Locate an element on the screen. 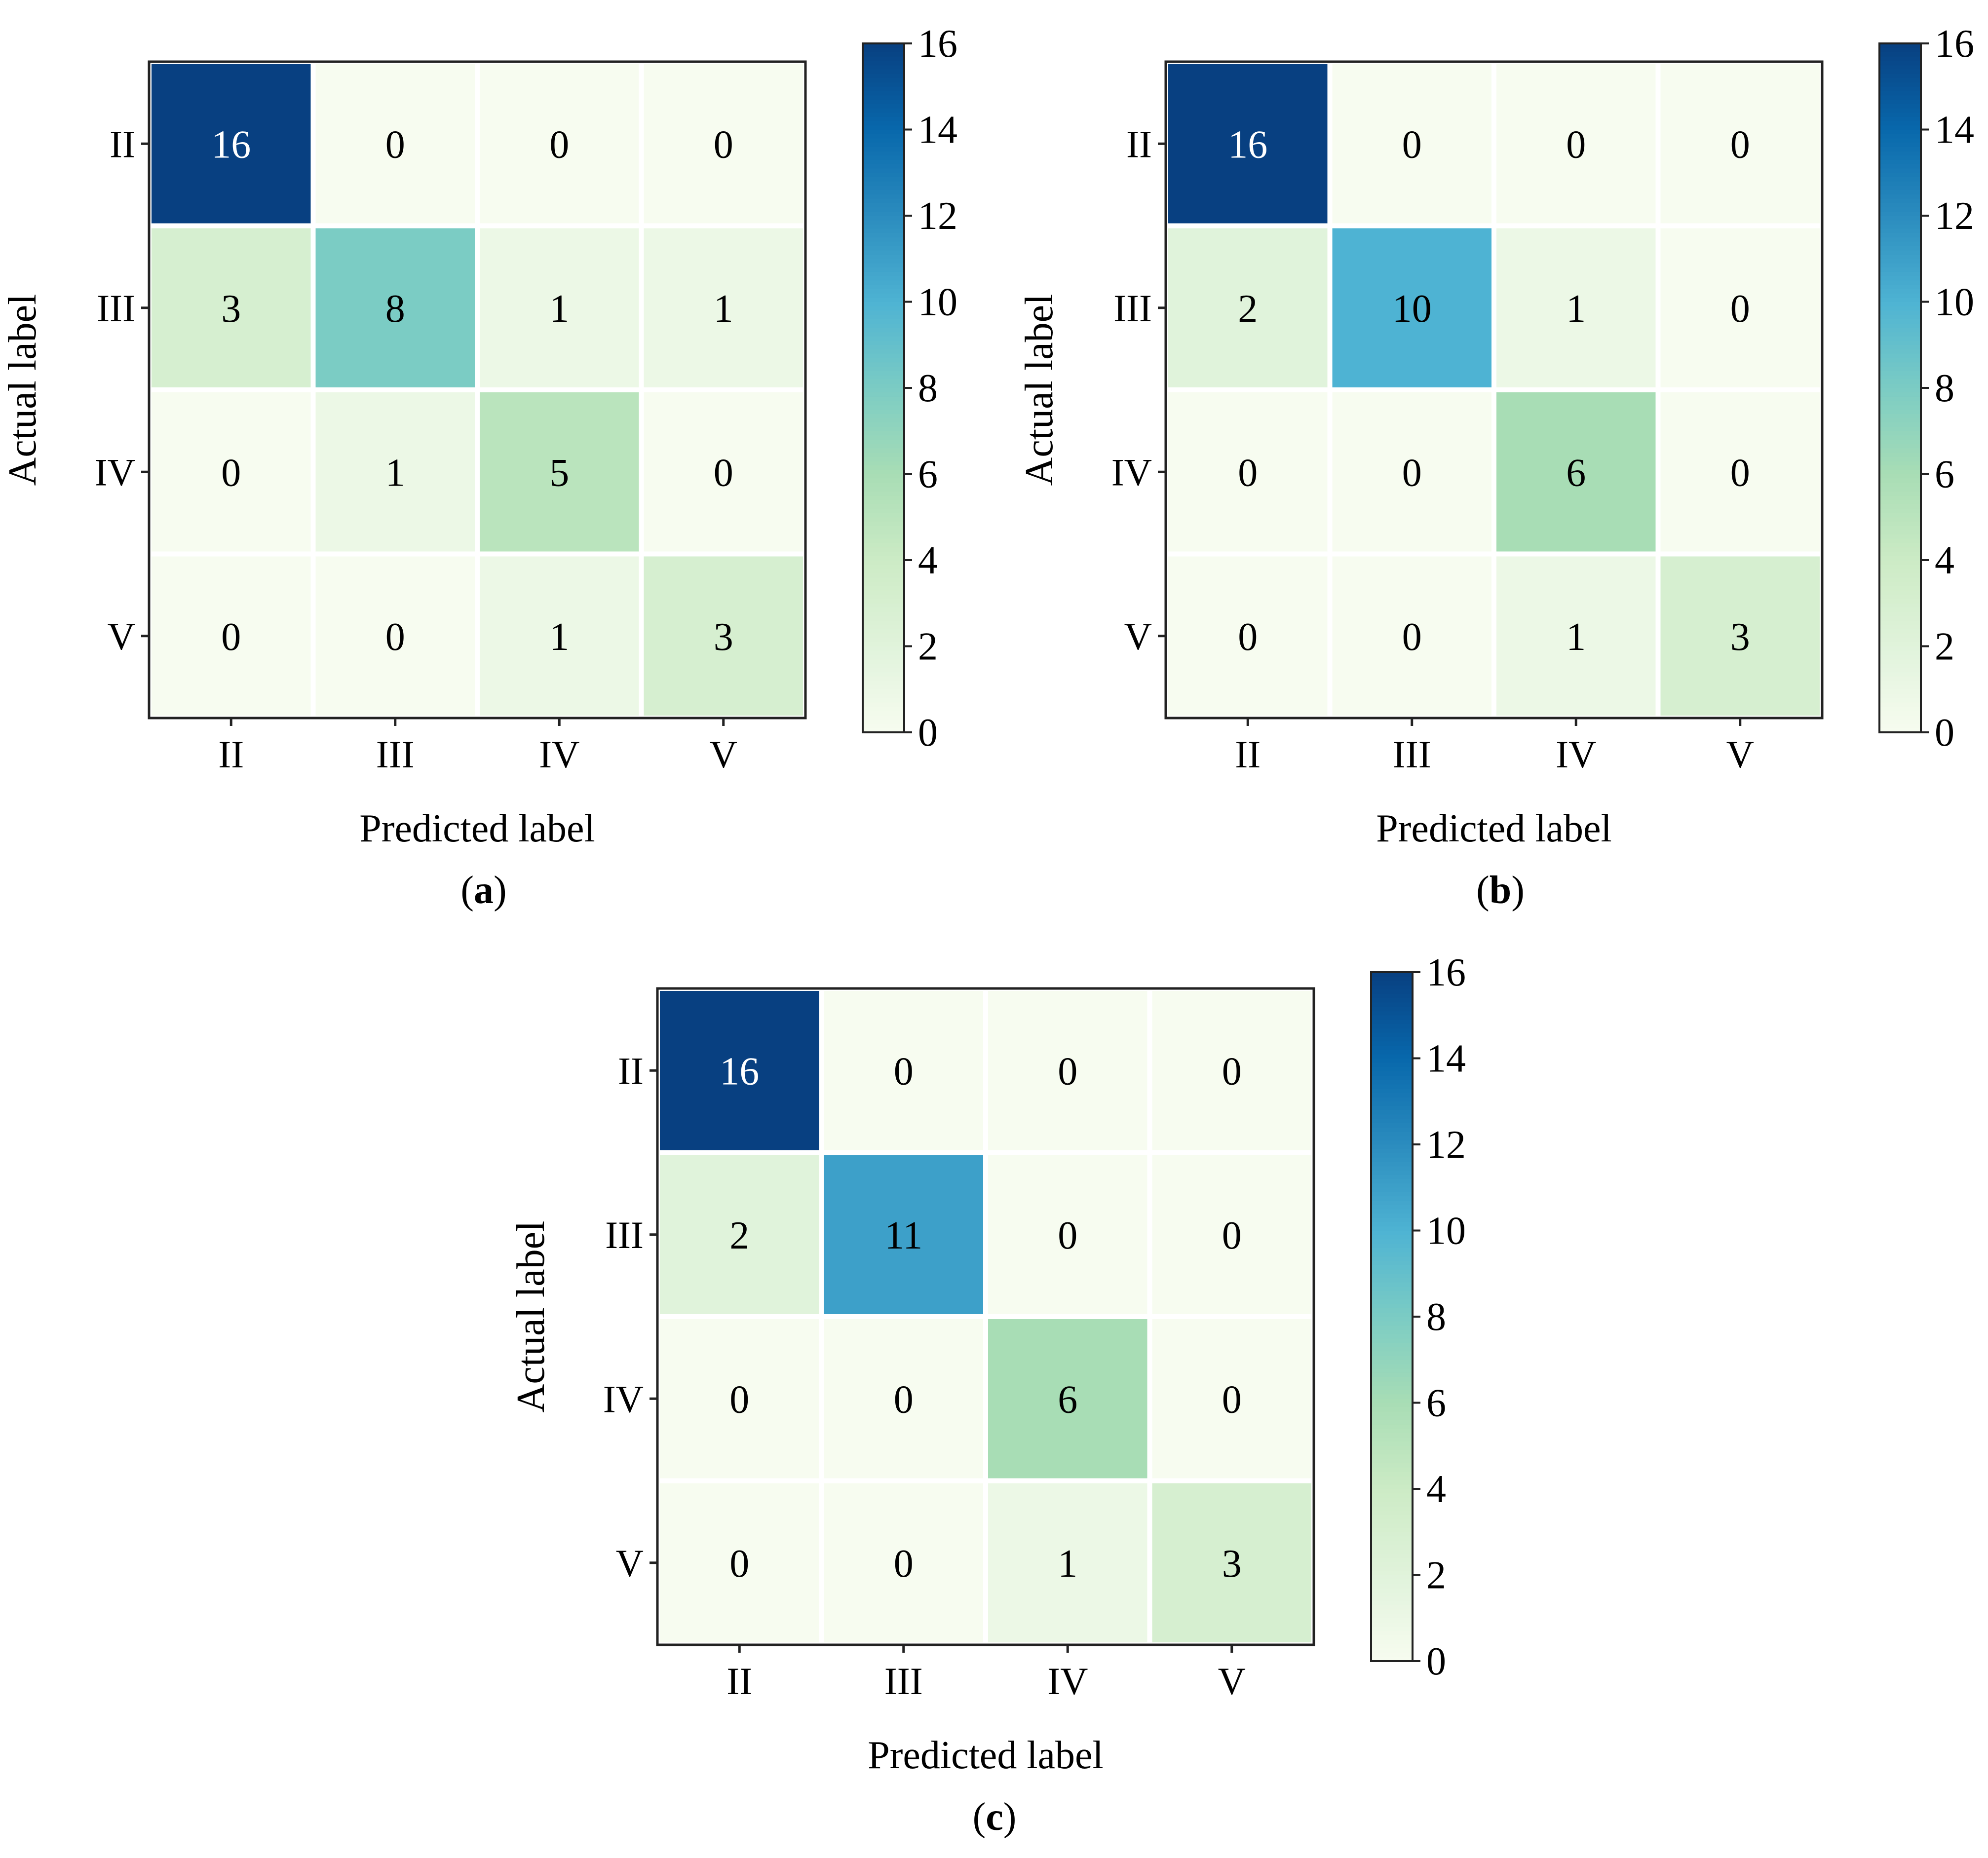  colorbar-tick-label: 14 is located at coordinates (937, 130).